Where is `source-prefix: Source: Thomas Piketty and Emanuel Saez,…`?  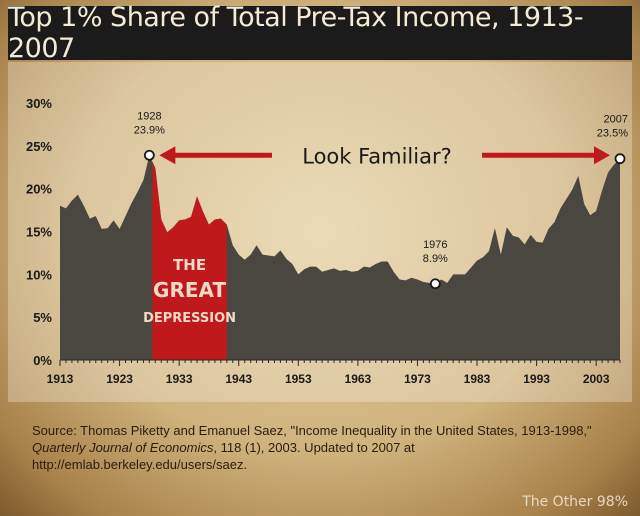
source-prefix: Source: Thomas Piketty and Emanuel Saez,… is located at coordinates (312, 430).